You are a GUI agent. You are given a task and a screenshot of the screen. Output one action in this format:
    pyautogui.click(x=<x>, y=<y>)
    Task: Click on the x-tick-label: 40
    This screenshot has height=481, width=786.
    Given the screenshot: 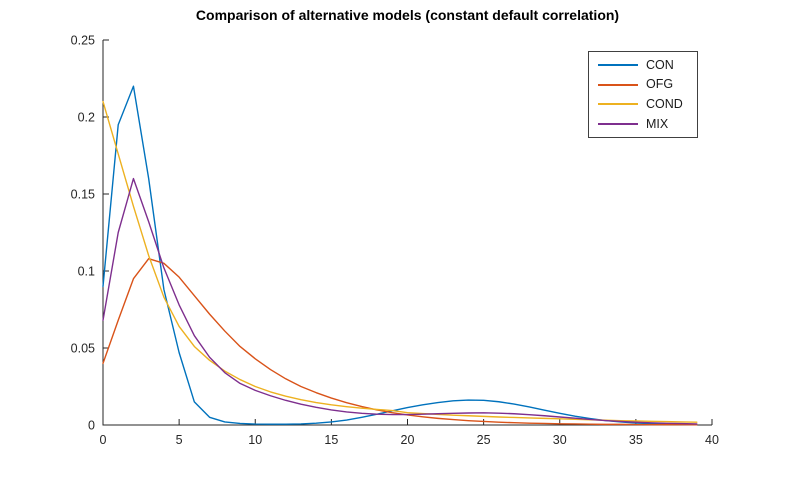 What is the action you would take?
    pyautogui.click(x=712, y=440)
    